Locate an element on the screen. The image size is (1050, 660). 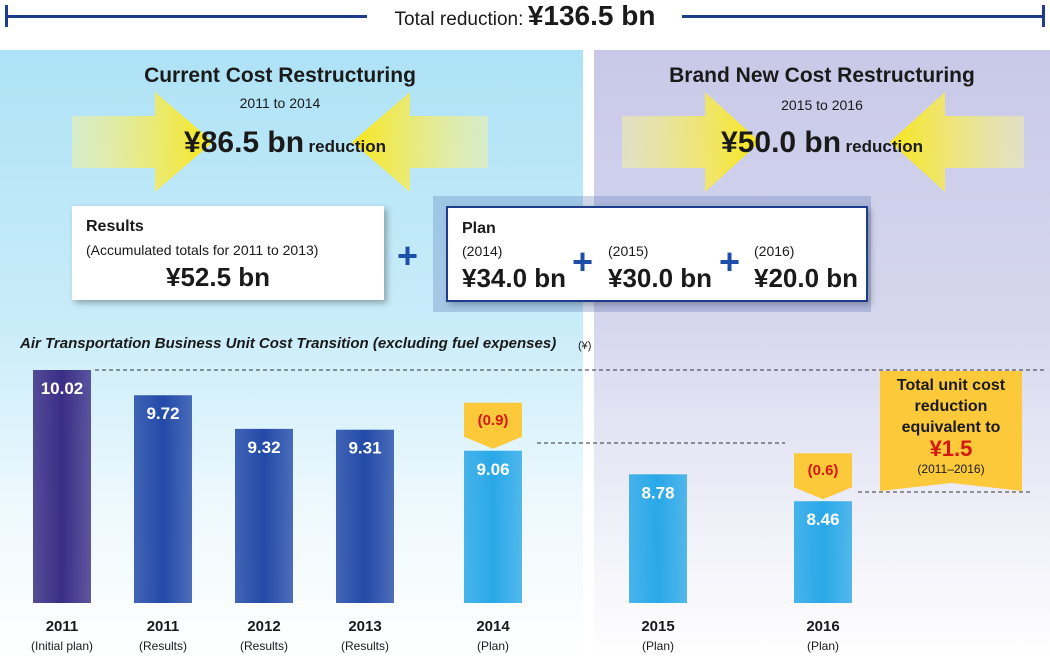
total-bracket-right-tick is located at coordinates (1043, 16).